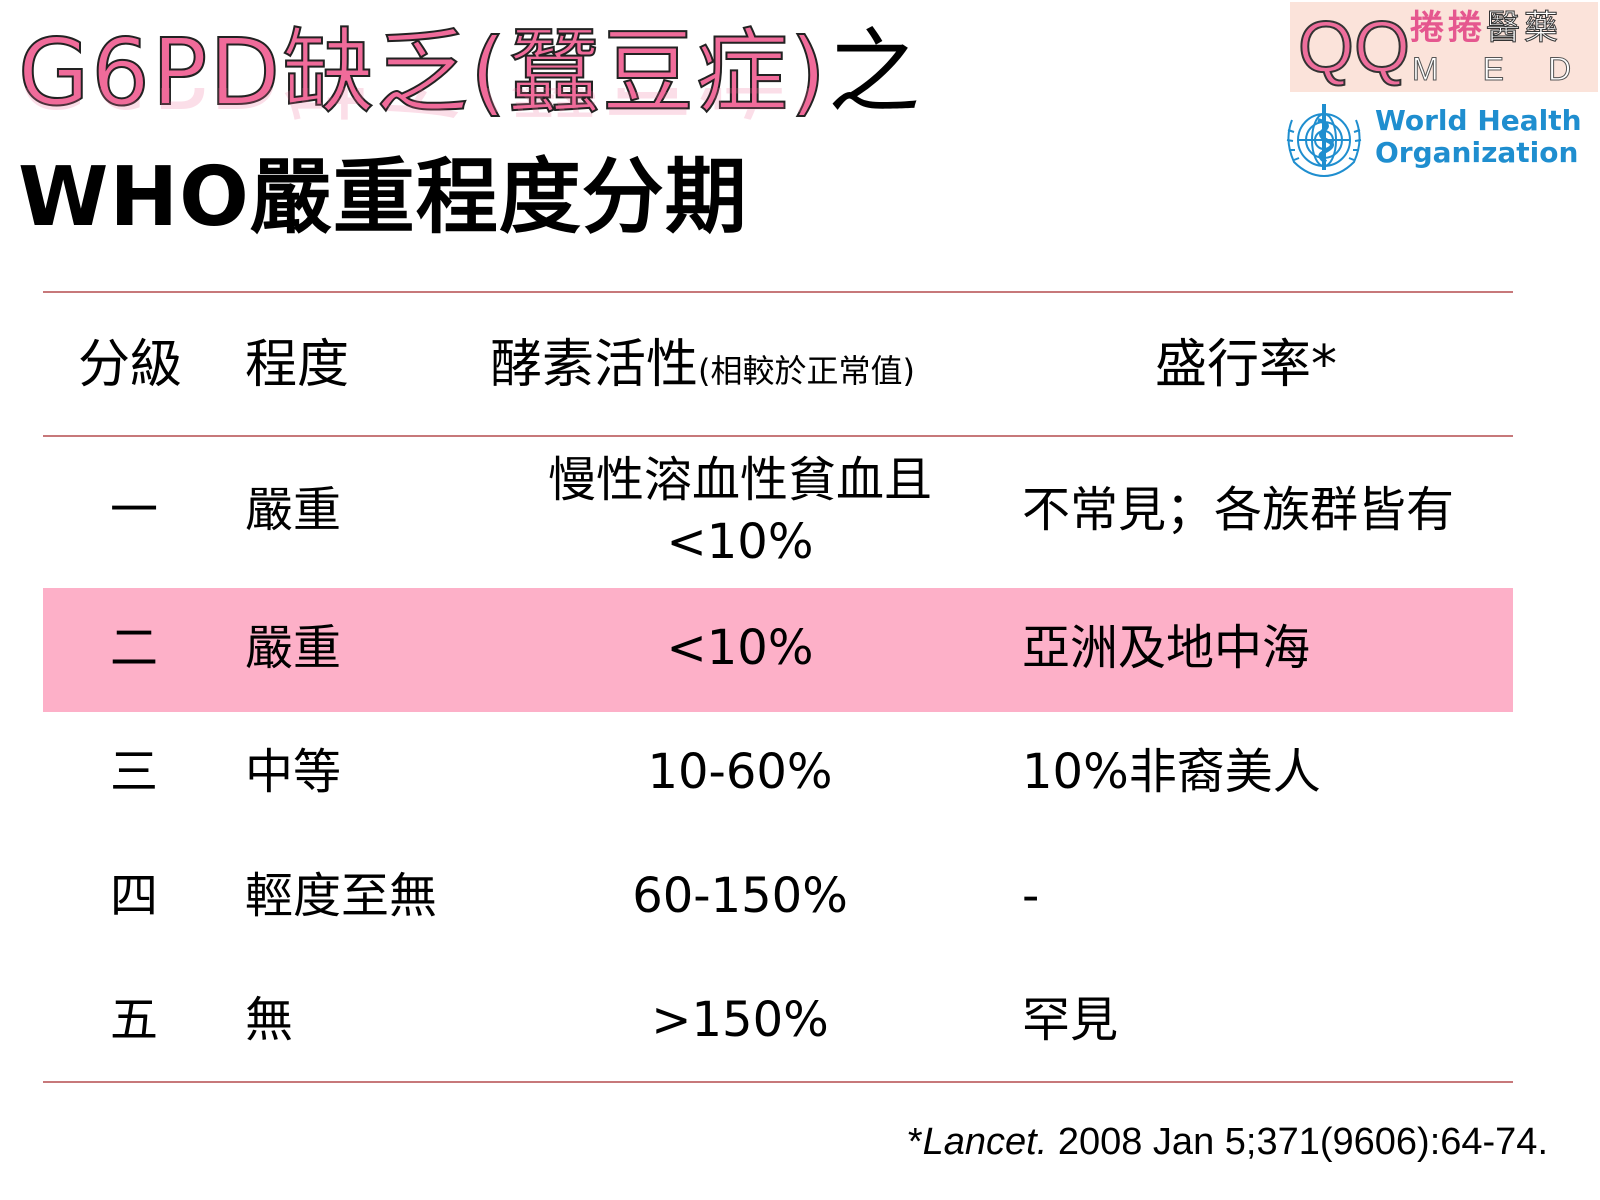 This screenshot has height=1200, width=1600. What do you see at coordinates (874, 72) in the screenshot?
I see `title-black-text: 之` at bounding box center [874, 72].